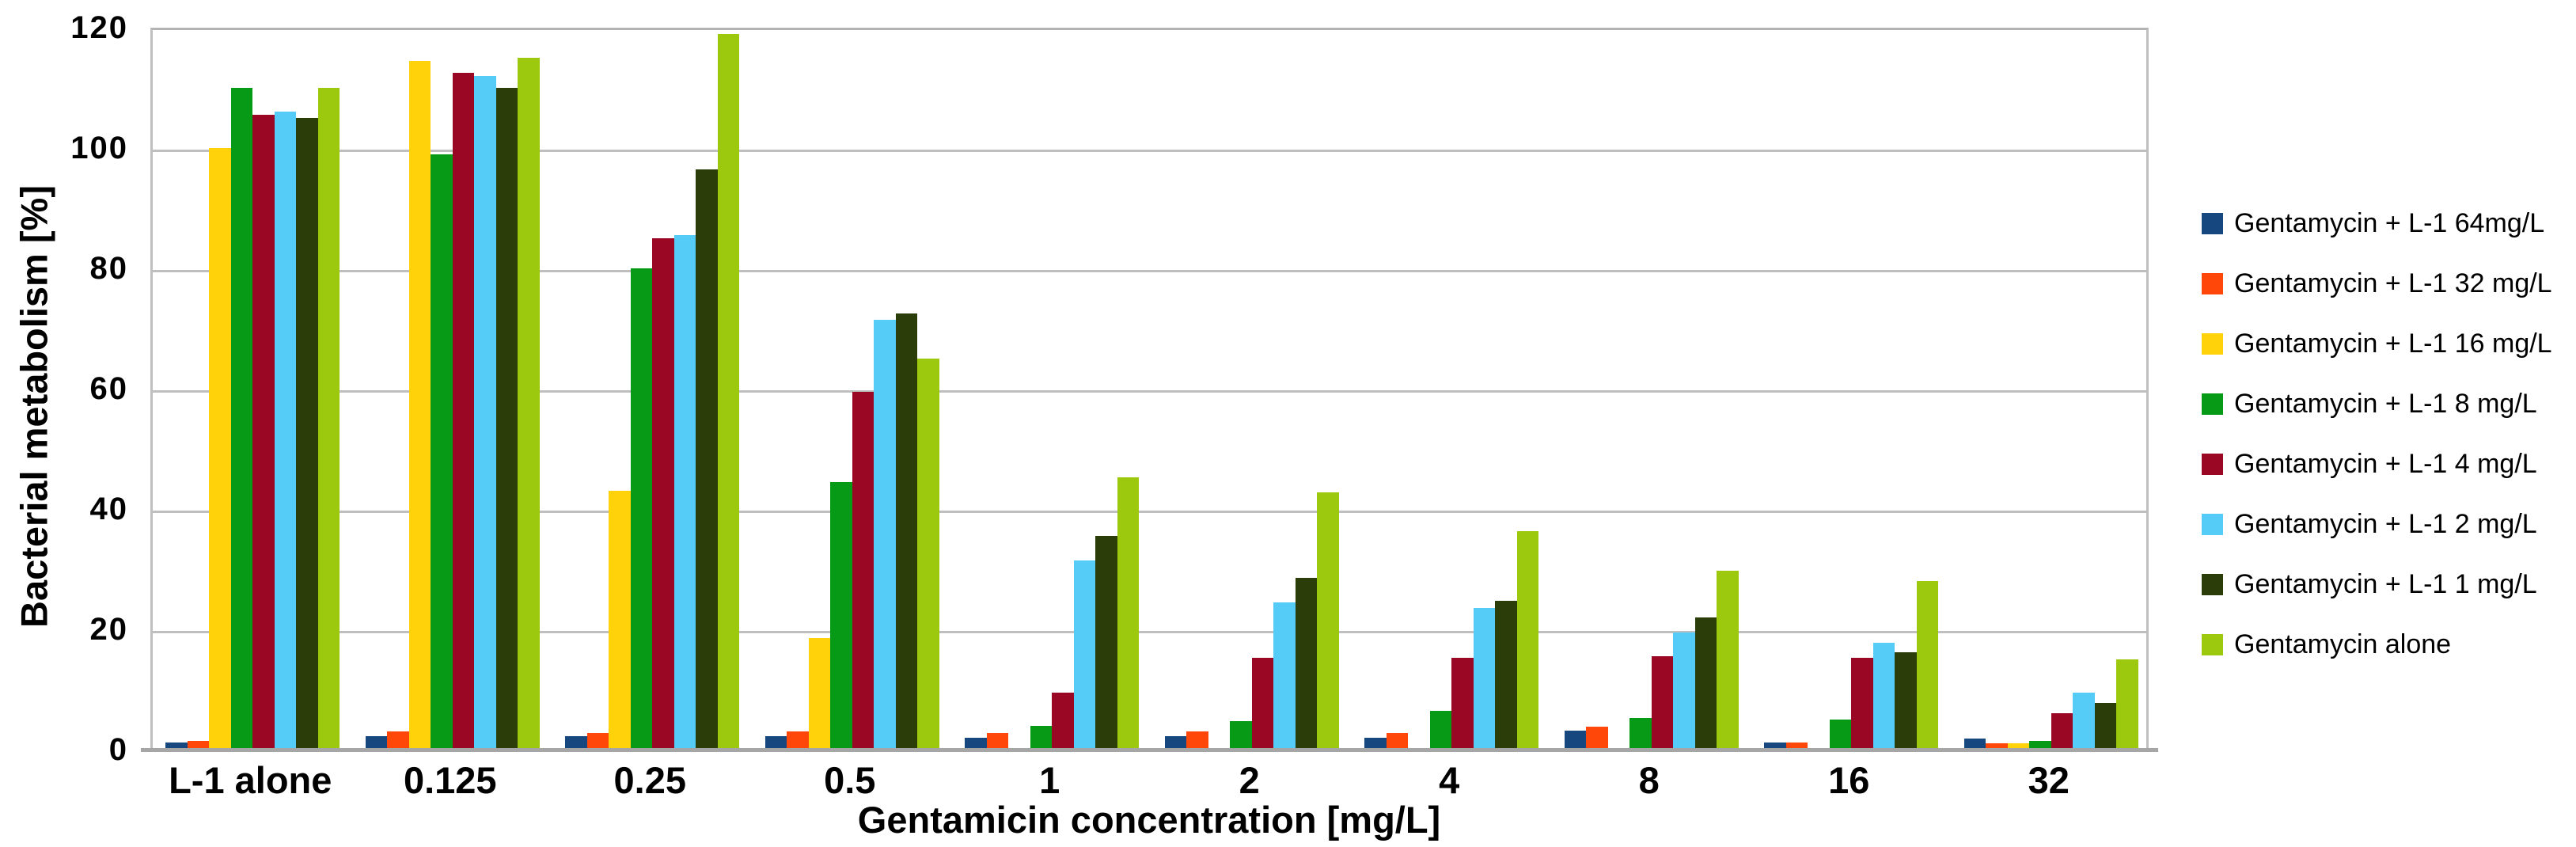 The width and height of the screenshot is (2576, 847). I want to click on bar-0.125-s2, so click(419, 405).